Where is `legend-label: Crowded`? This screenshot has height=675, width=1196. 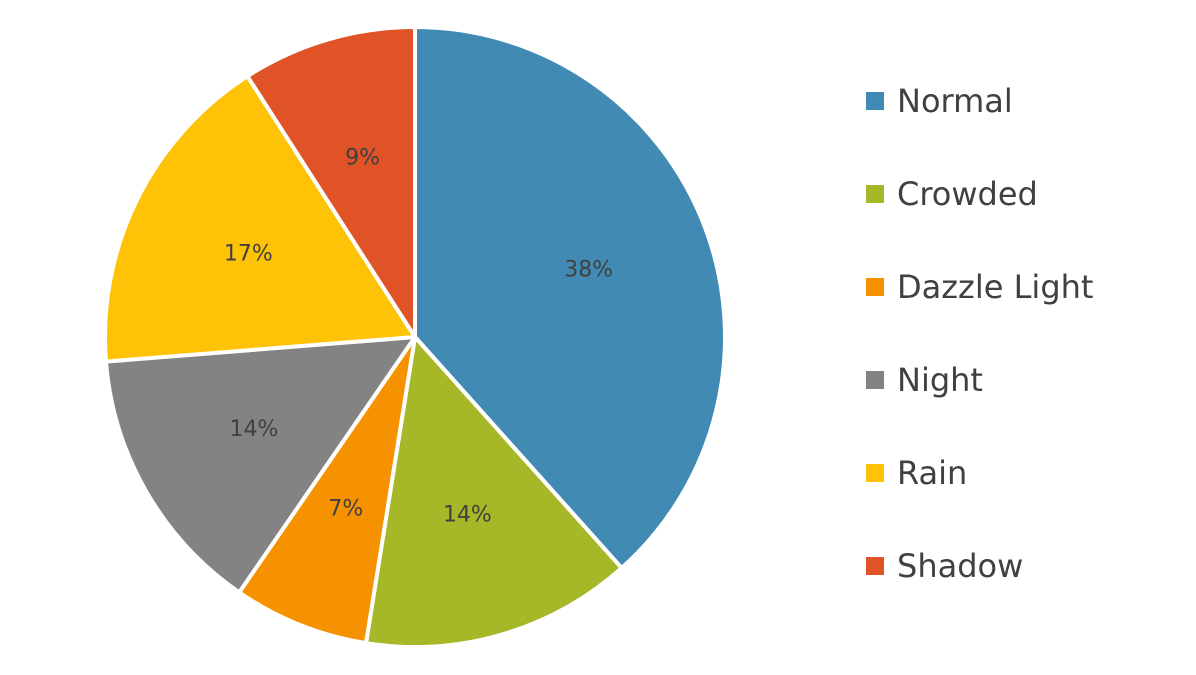
legend-label: Crowded is located at coordinates (967, 194).